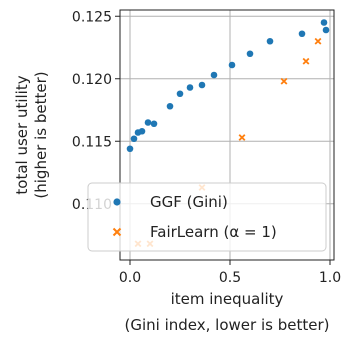 Image resolution: width=364 pixels, height=337 pixels. What do you see at coordinates (189, 202) in the screenshot?
I see `legend-label-ggf: GGF (Gini)` at bounding box center [189, 202].